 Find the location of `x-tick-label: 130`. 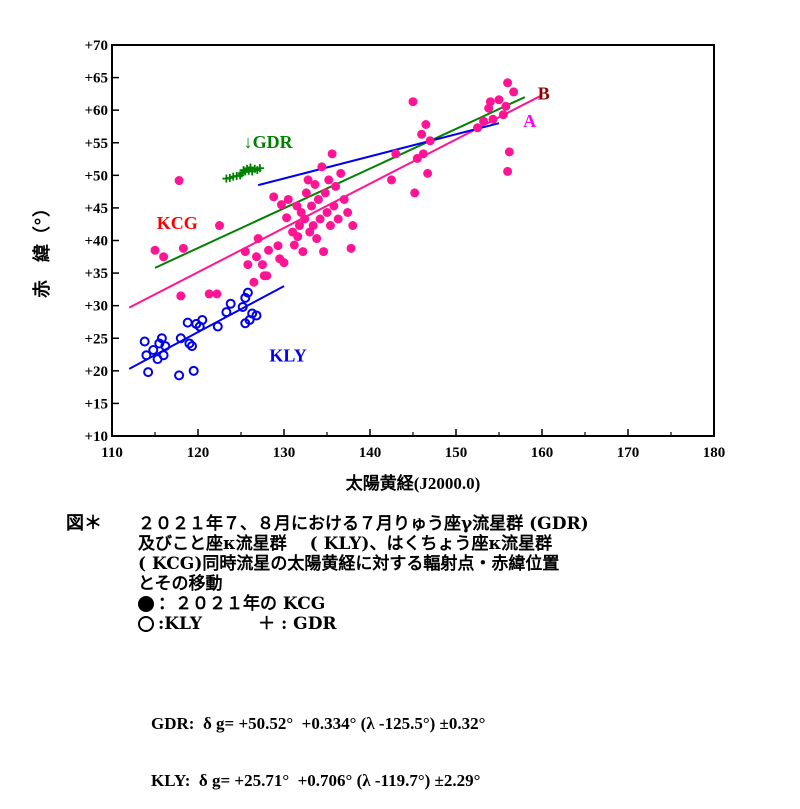

x-tick-label: 130 is located at coordinates (284, 453).